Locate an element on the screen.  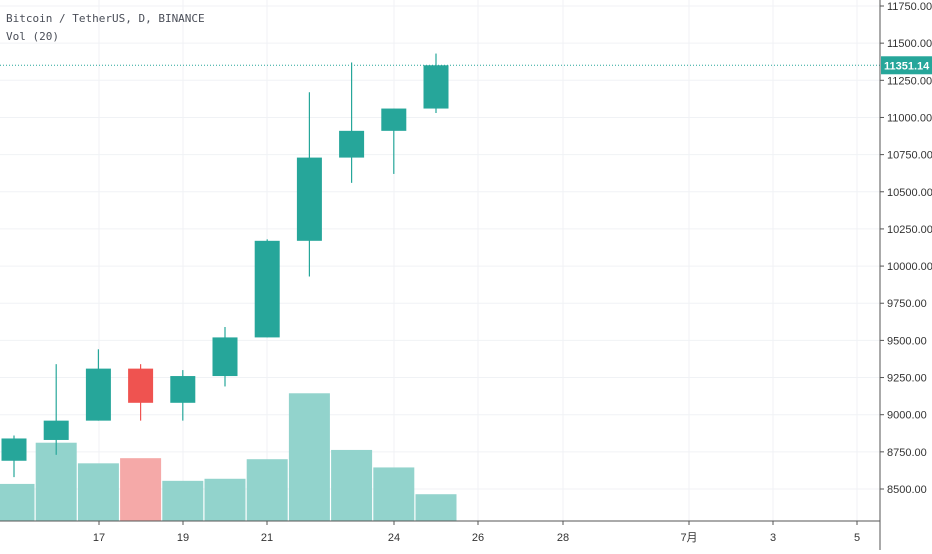
y-tick-label: 9750.00 is located at coordinates (907, 304).